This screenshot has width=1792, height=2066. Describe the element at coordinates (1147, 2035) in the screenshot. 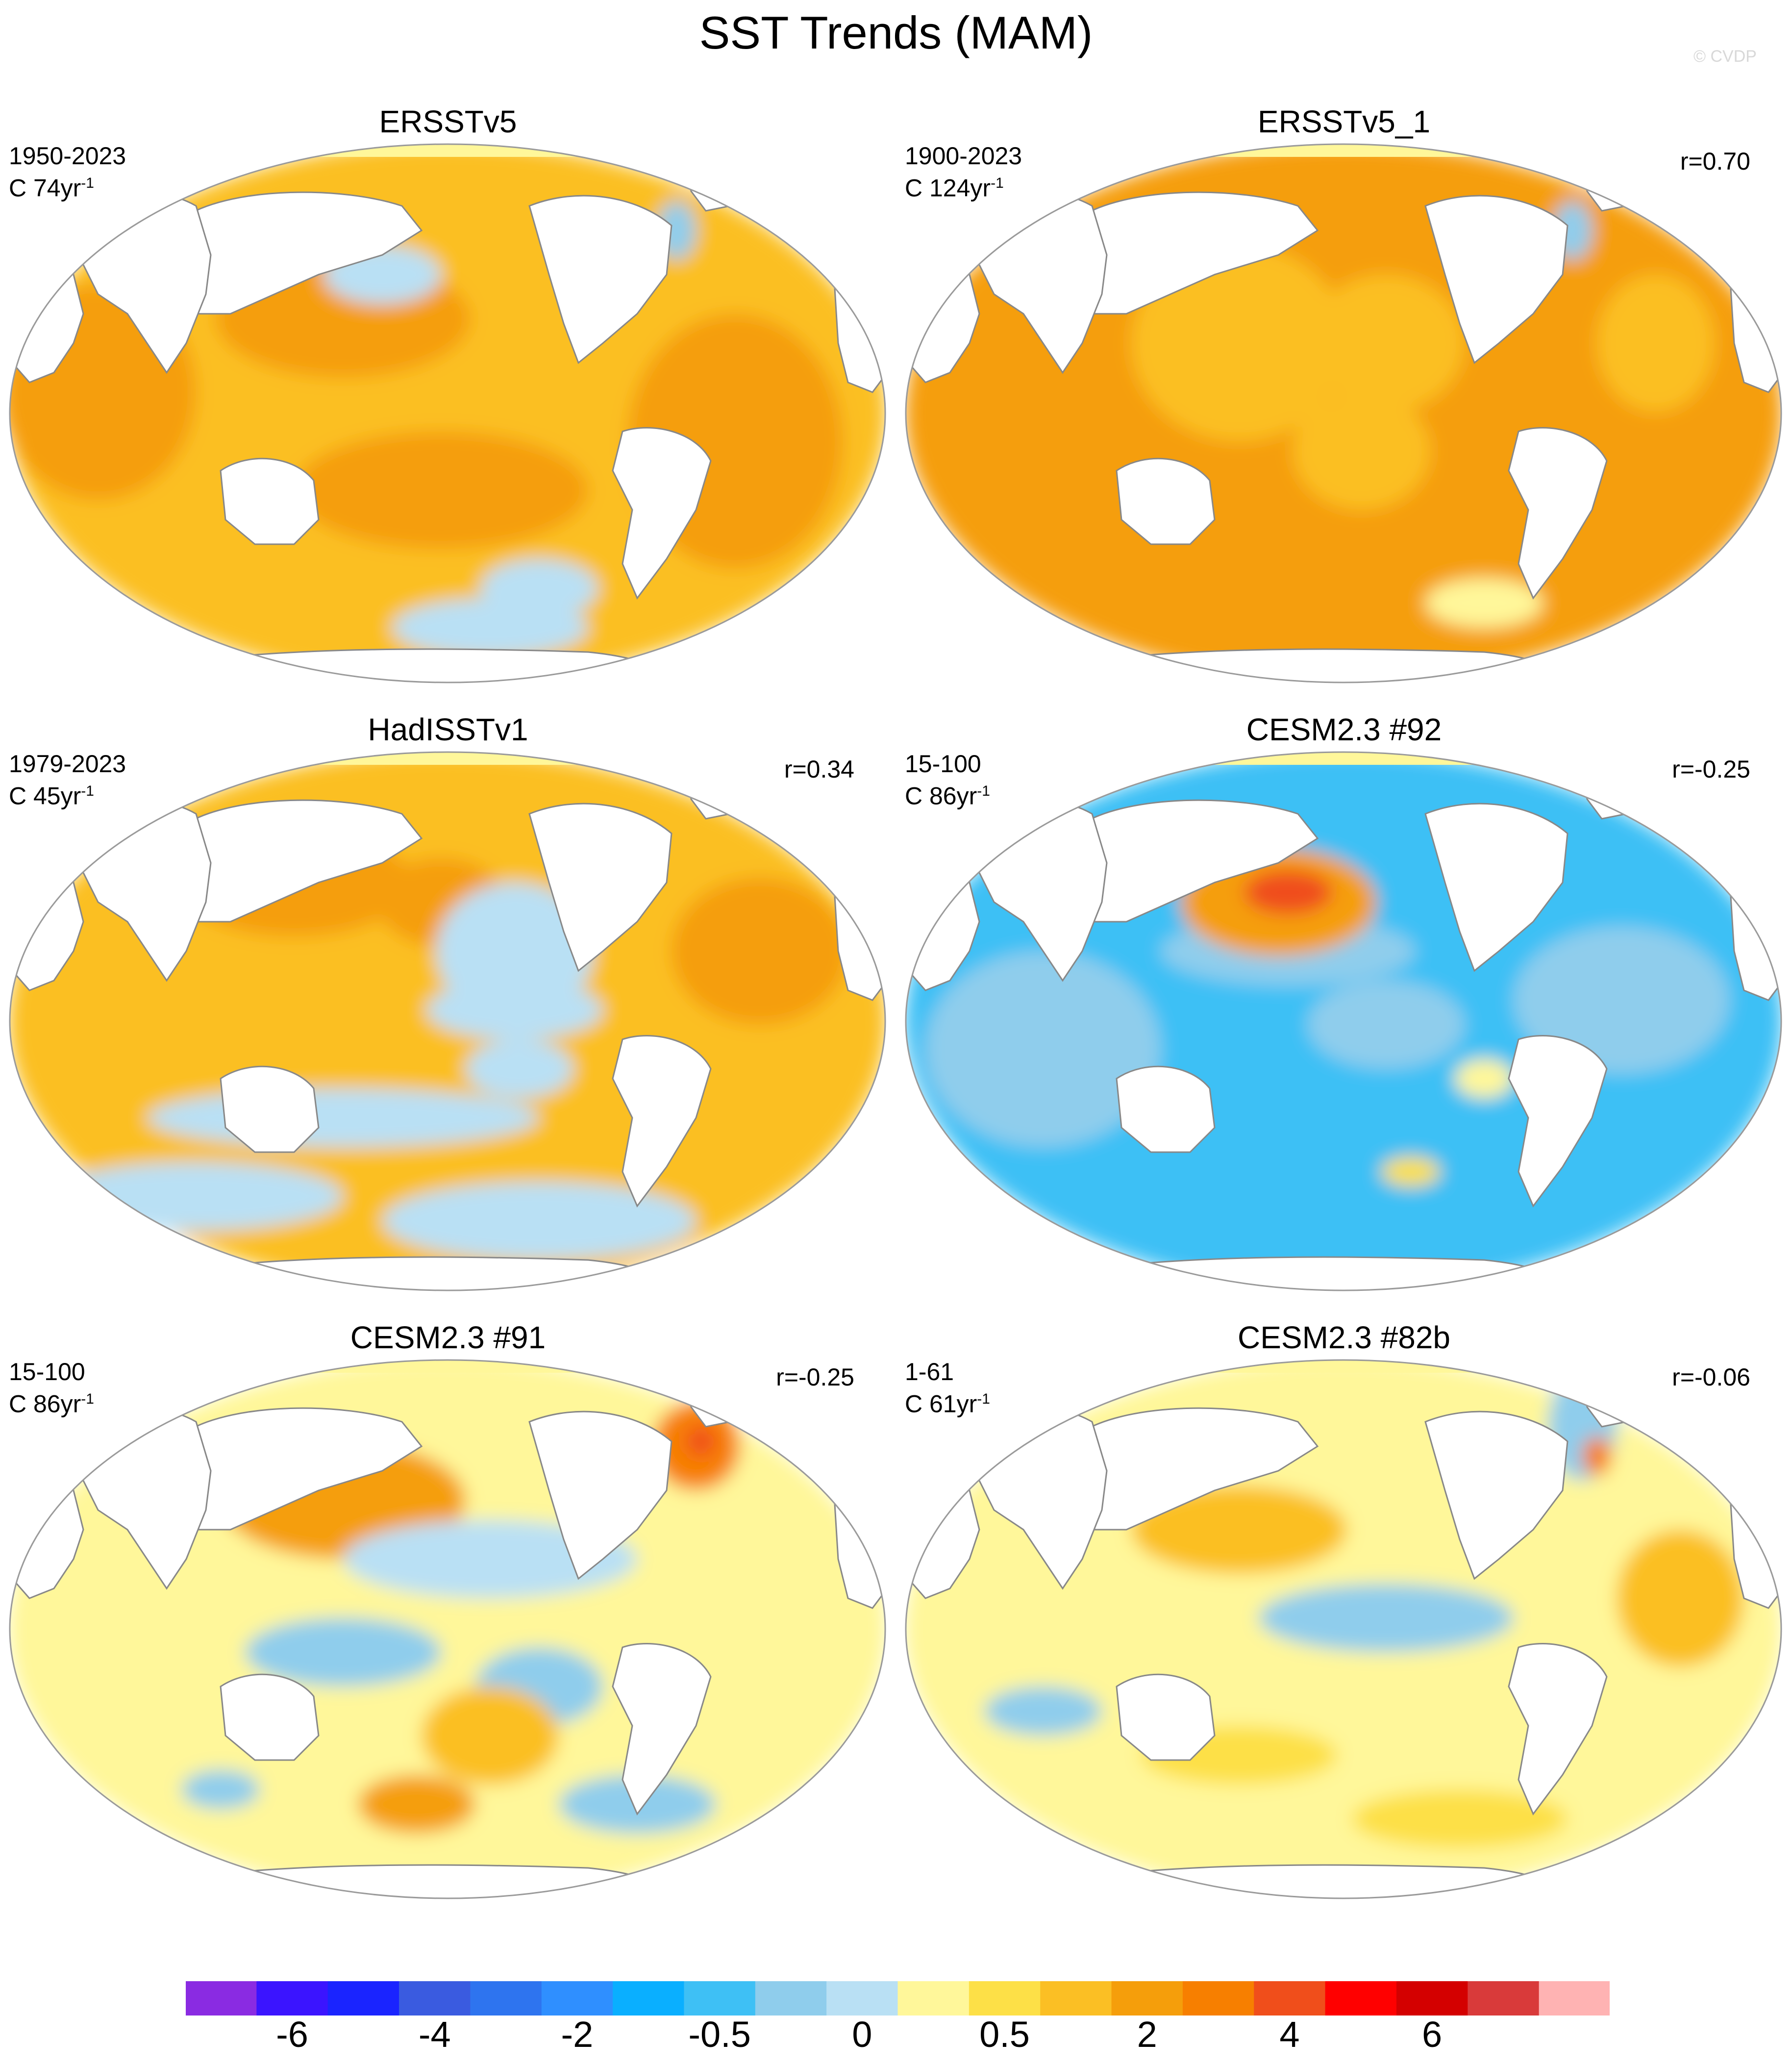

I see `colorbar-tick-label: 2` at that location.